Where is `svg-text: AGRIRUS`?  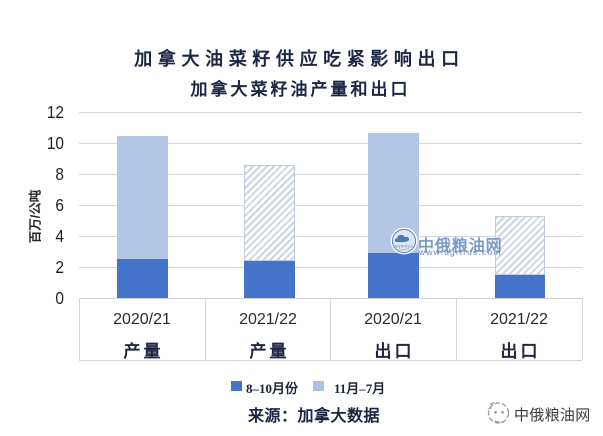 svg-text: AGRIRUS is located at coordinates (404, 246).